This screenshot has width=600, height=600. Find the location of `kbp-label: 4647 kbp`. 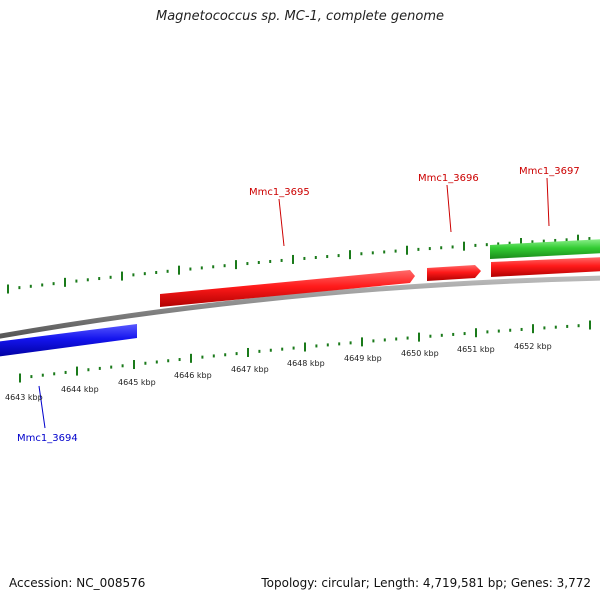

kbp-label: 4647 kbp is located at coordinates (250, 369).